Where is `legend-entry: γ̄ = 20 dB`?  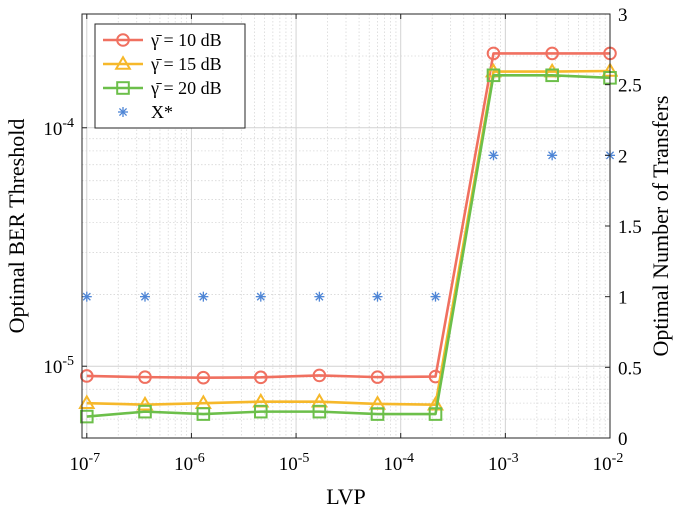 legend-entry: γ̄ = 20 dB is located at coordinates (162, 88).